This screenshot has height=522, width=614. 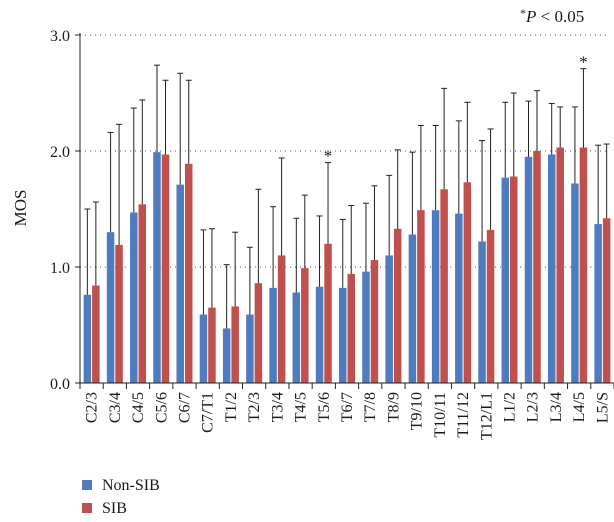 What do you see at coordinates (370, 407) in the screenshot?
I see `x-tick-label: T7/8` at bounding box center [370, 407].